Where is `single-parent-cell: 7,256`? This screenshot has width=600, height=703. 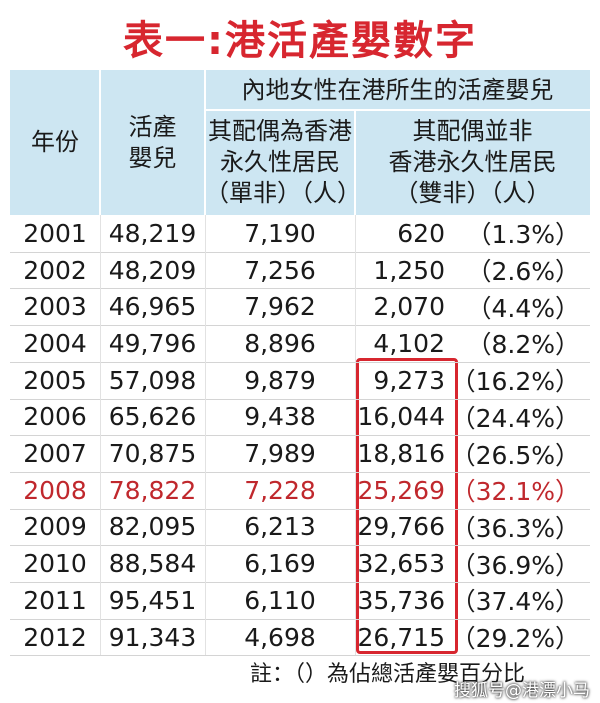
single-parent-cell: 7,256 is located at coordinates (280, 270).